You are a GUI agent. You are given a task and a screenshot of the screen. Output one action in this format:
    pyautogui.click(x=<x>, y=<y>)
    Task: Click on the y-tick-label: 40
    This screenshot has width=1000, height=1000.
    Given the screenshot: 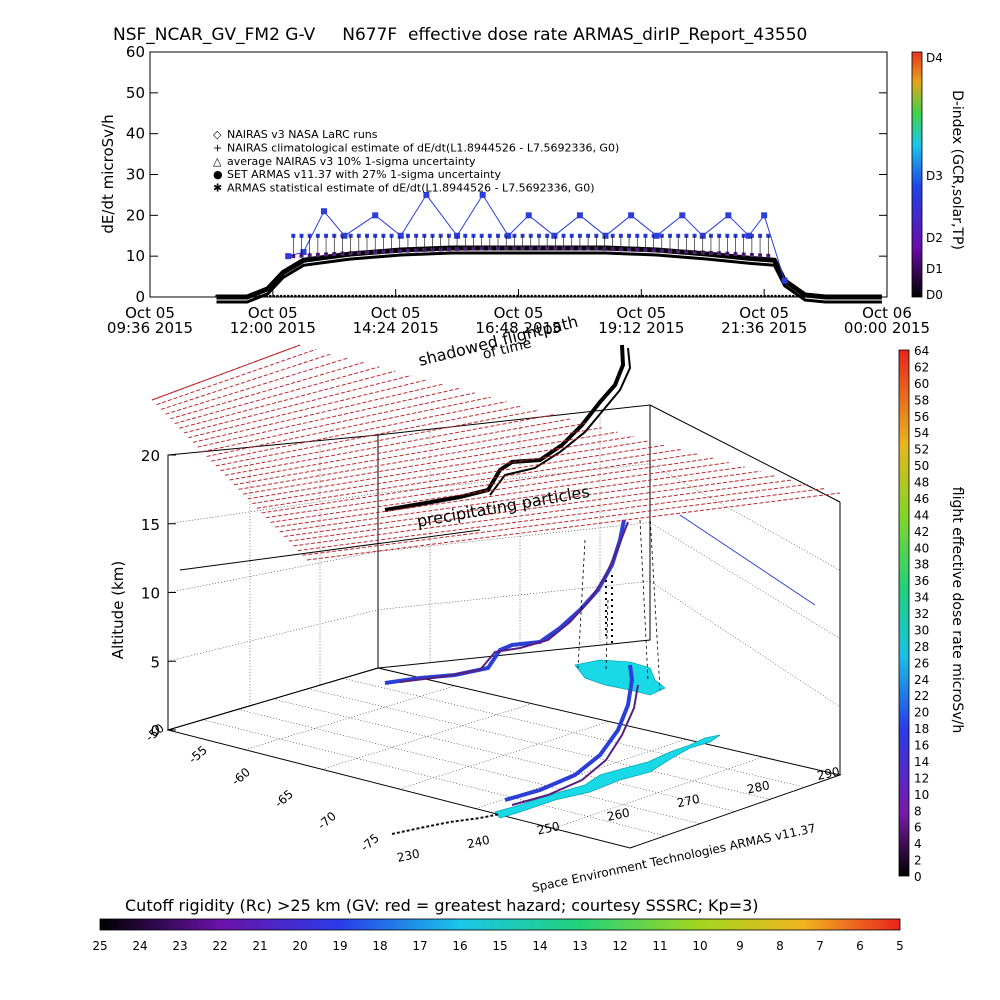 What is the action you would take?
    pyautogui.click(x=135, y=134)
    